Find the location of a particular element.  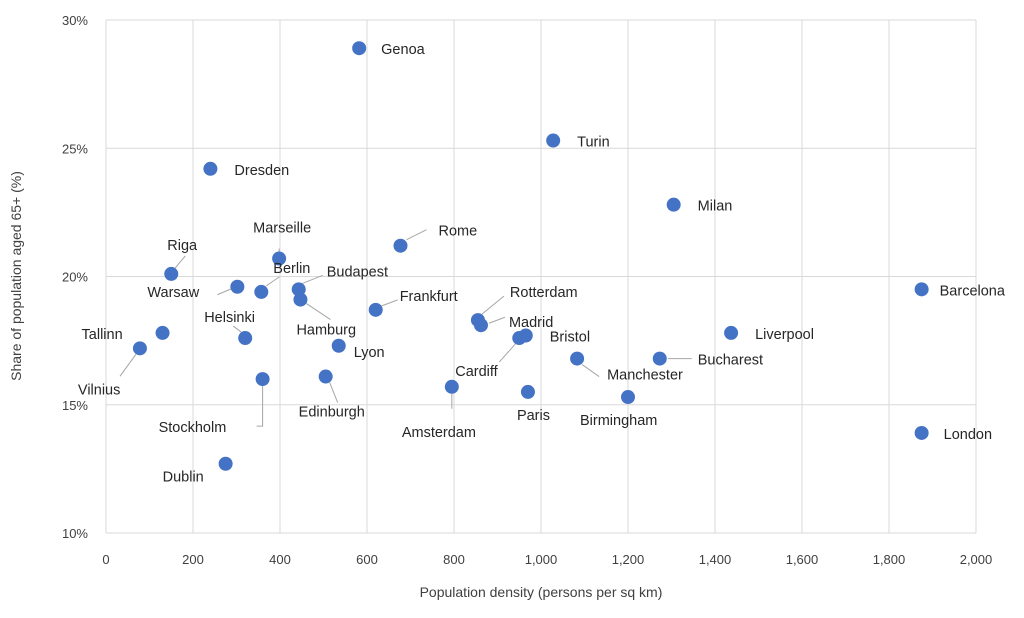

point-london is located at coordinates (921, 432).